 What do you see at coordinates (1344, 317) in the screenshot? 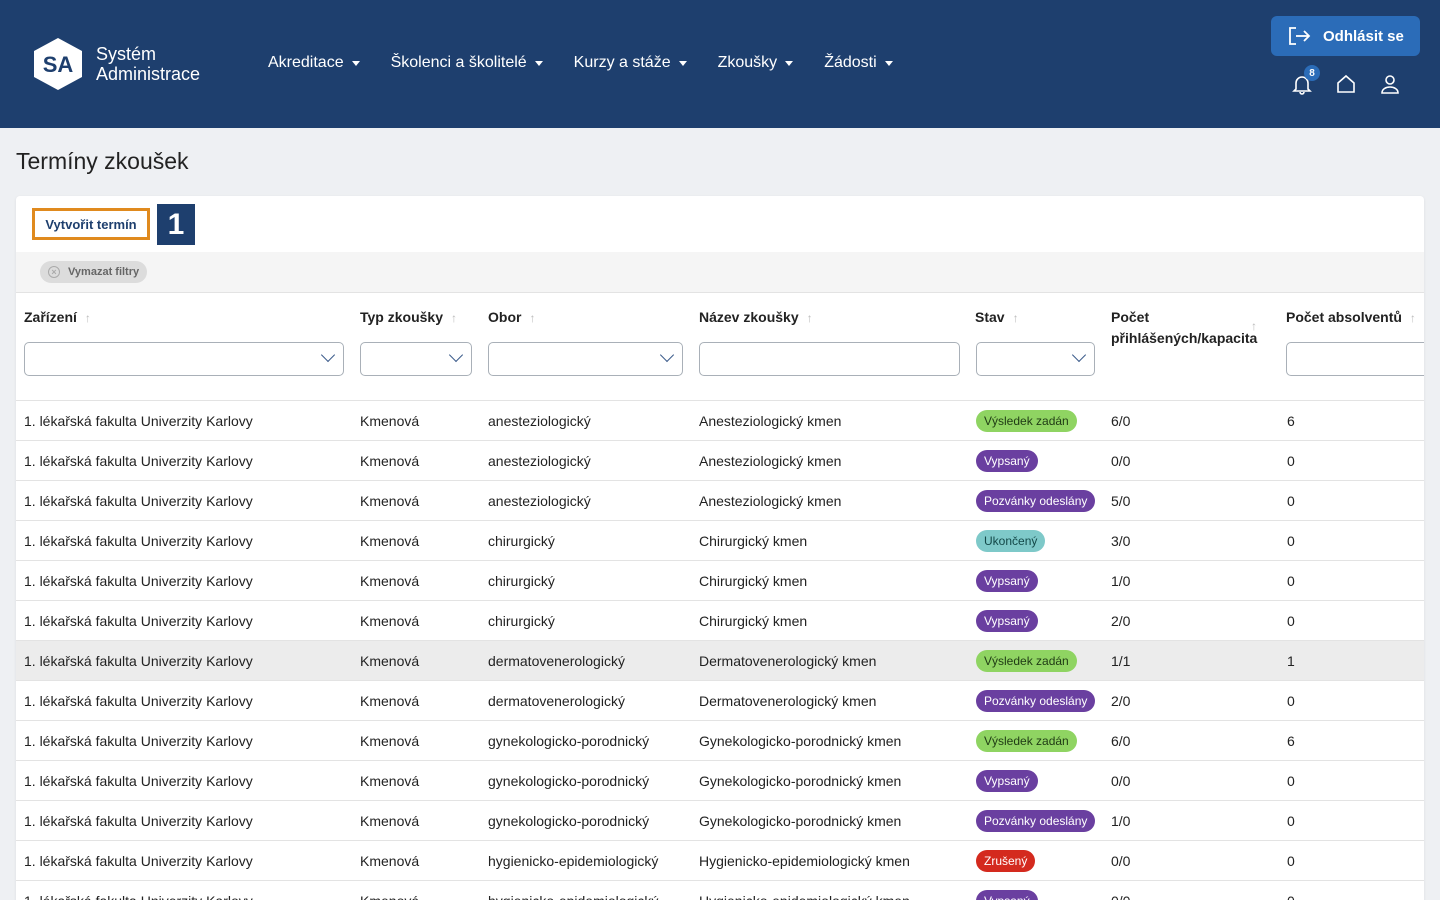
I see `col-header-label: Počet absolventů` at bounding box center [1344, 317].